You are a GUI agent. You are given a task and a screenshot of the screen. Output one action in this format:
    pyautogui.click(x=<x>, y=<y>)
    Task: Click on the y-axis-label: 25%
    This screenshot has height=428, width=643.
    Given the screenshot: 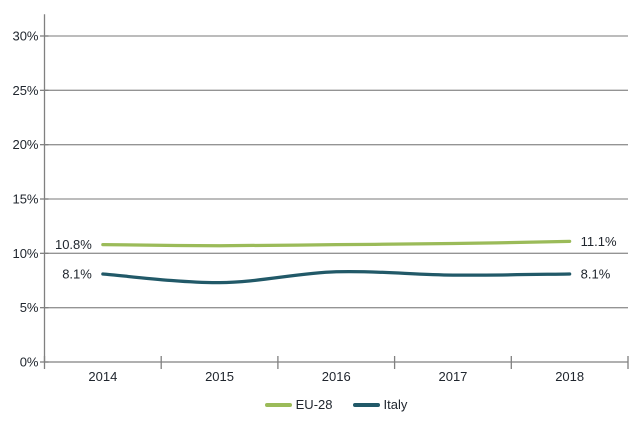 What is the action you would take?
    pyautogui.click(x=25, y=90)
    